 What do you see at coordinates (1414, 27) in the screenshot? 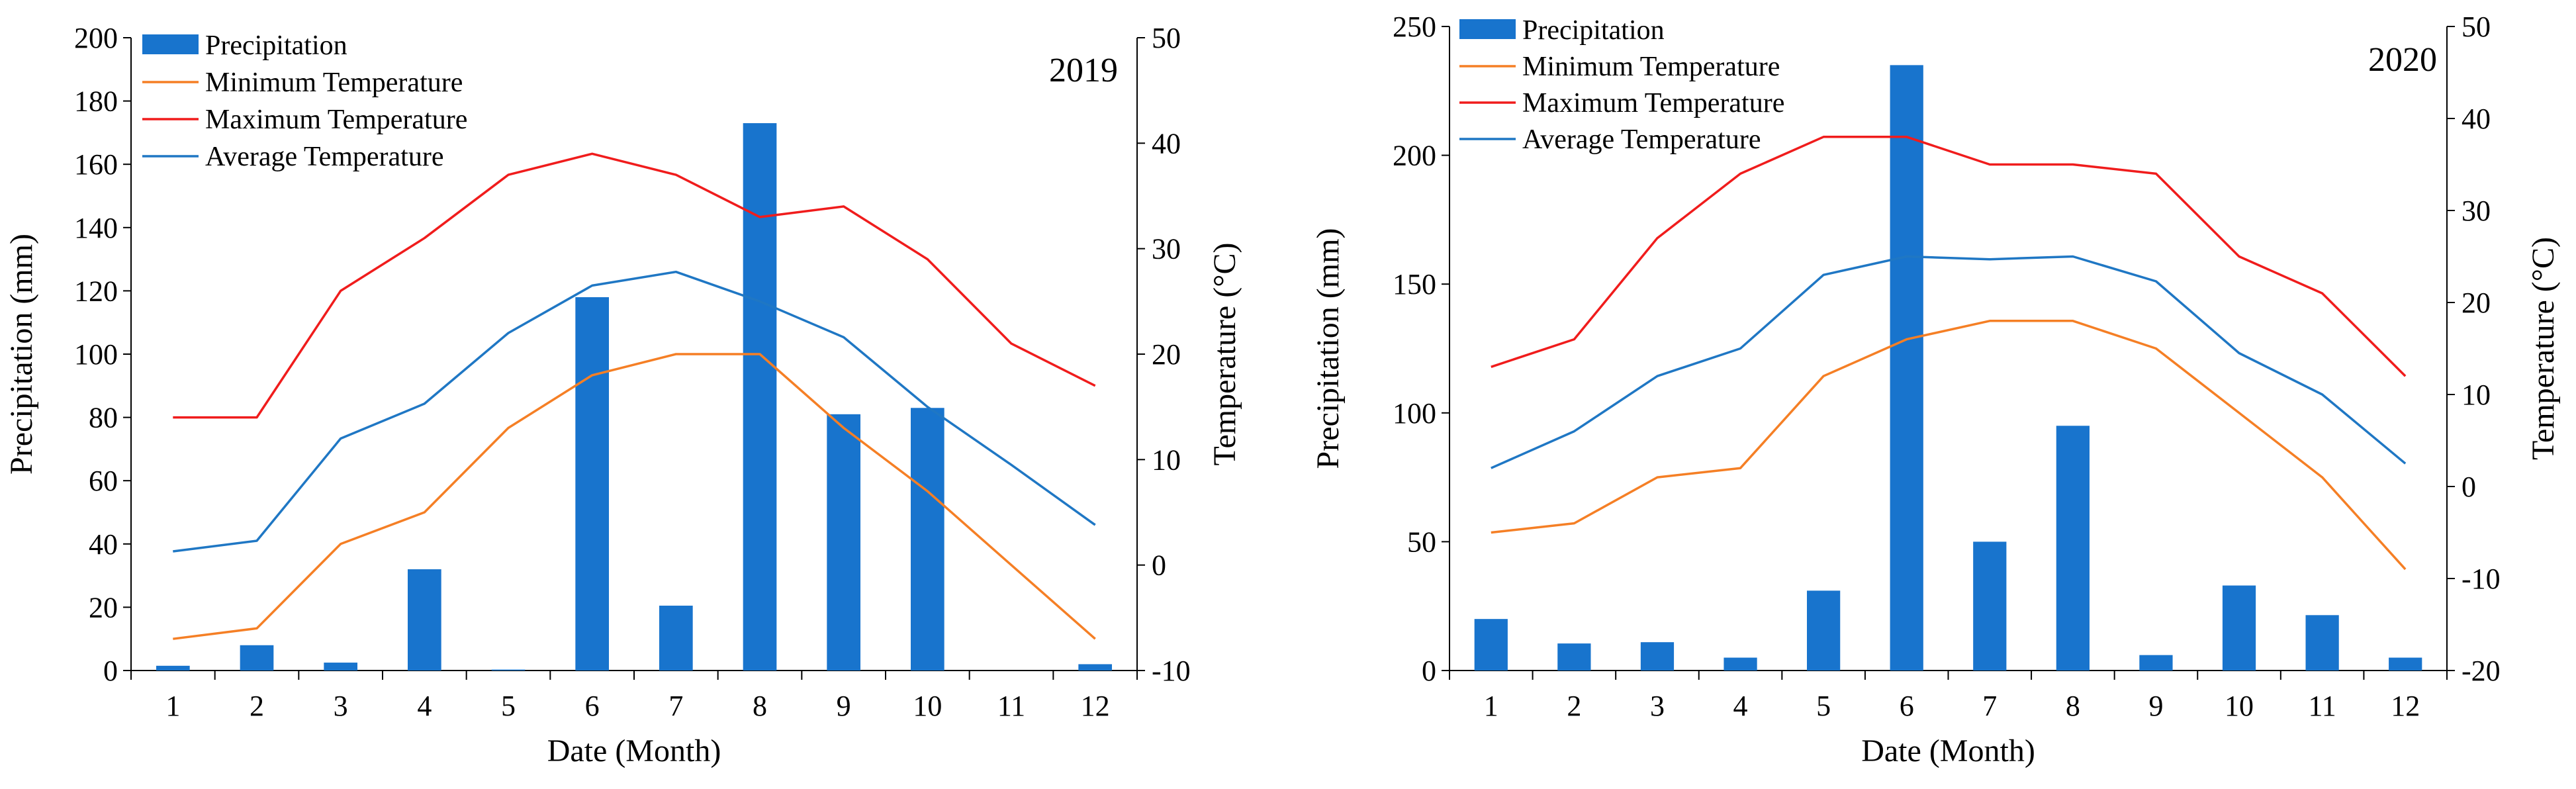
I see `left-tick-label: 250` at bounding box center [1414, 27].